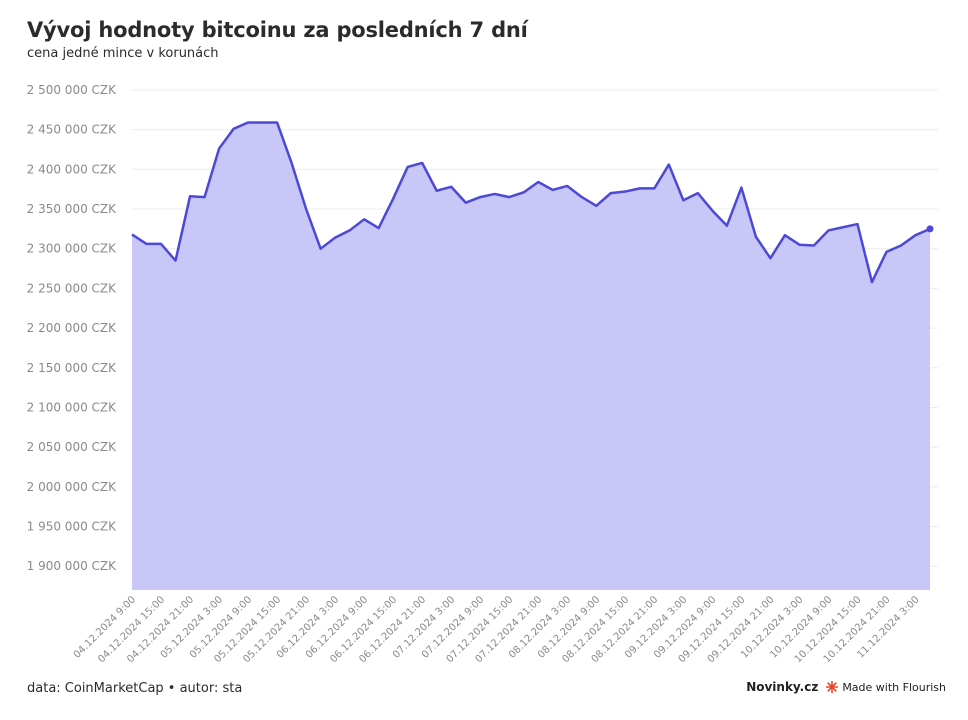  I want to click on y-tick-label: 1 900 000 CZK, so click(72, 566).